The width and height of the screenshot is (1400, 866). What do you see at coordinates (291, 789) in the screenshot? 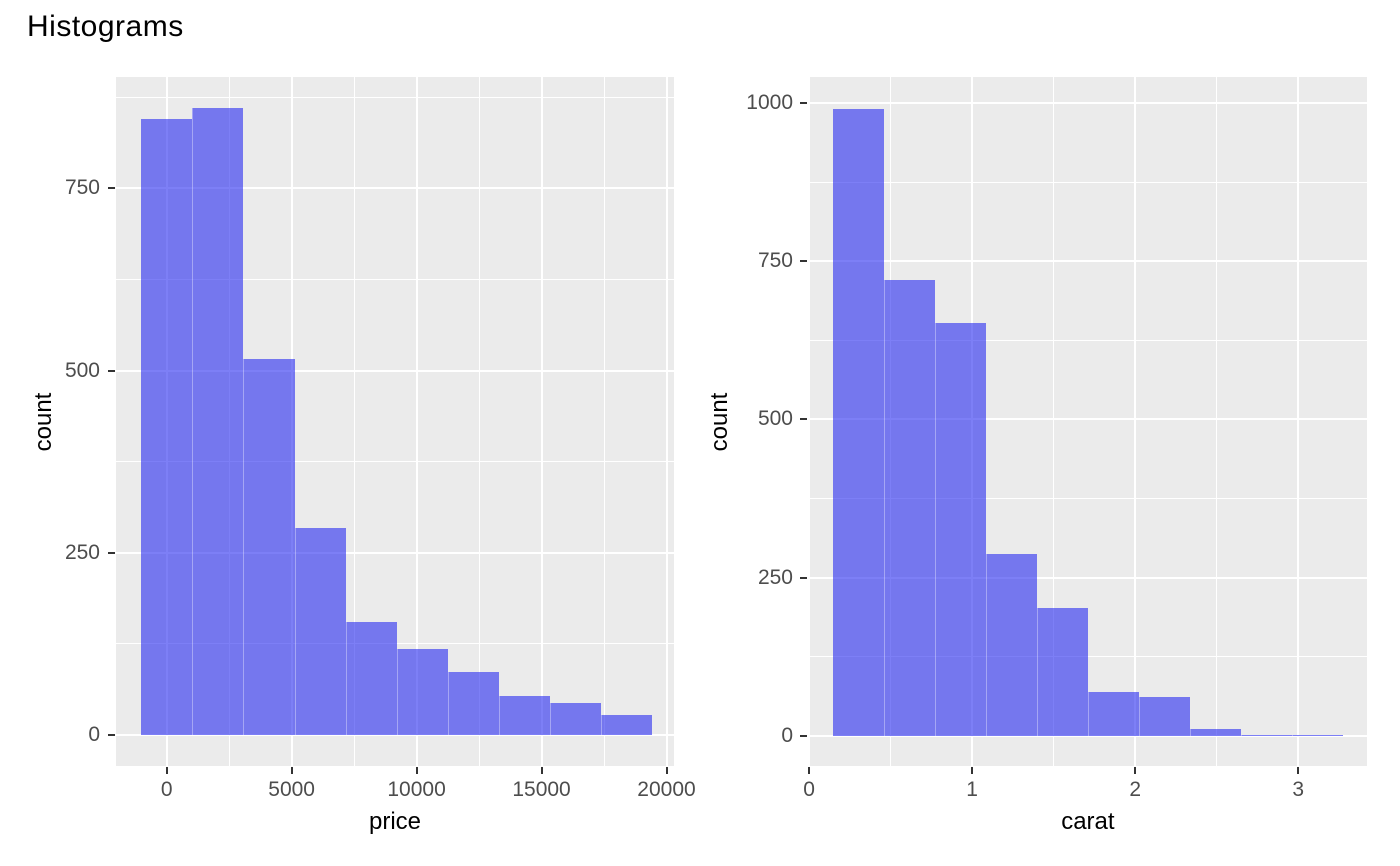
I see `x-tick-label: 5000` at bounding box center [291, 789].